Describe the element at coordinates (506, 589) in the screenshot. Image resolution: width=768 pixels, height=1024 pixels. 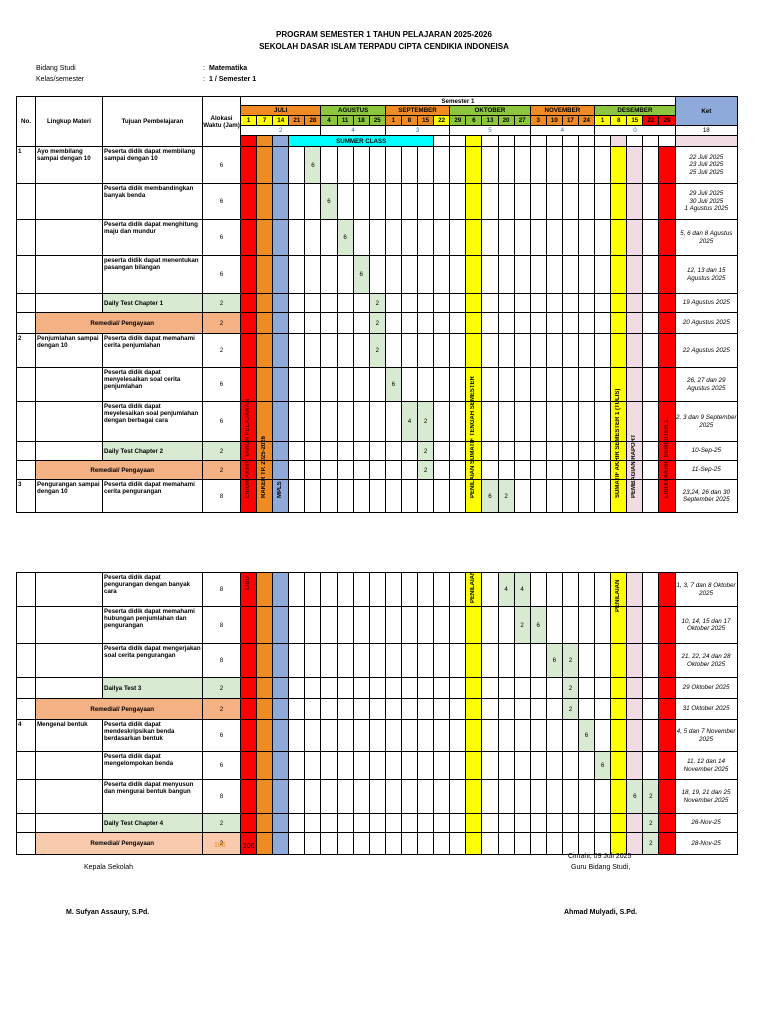
I see `allocation-mark: 4` at that location.